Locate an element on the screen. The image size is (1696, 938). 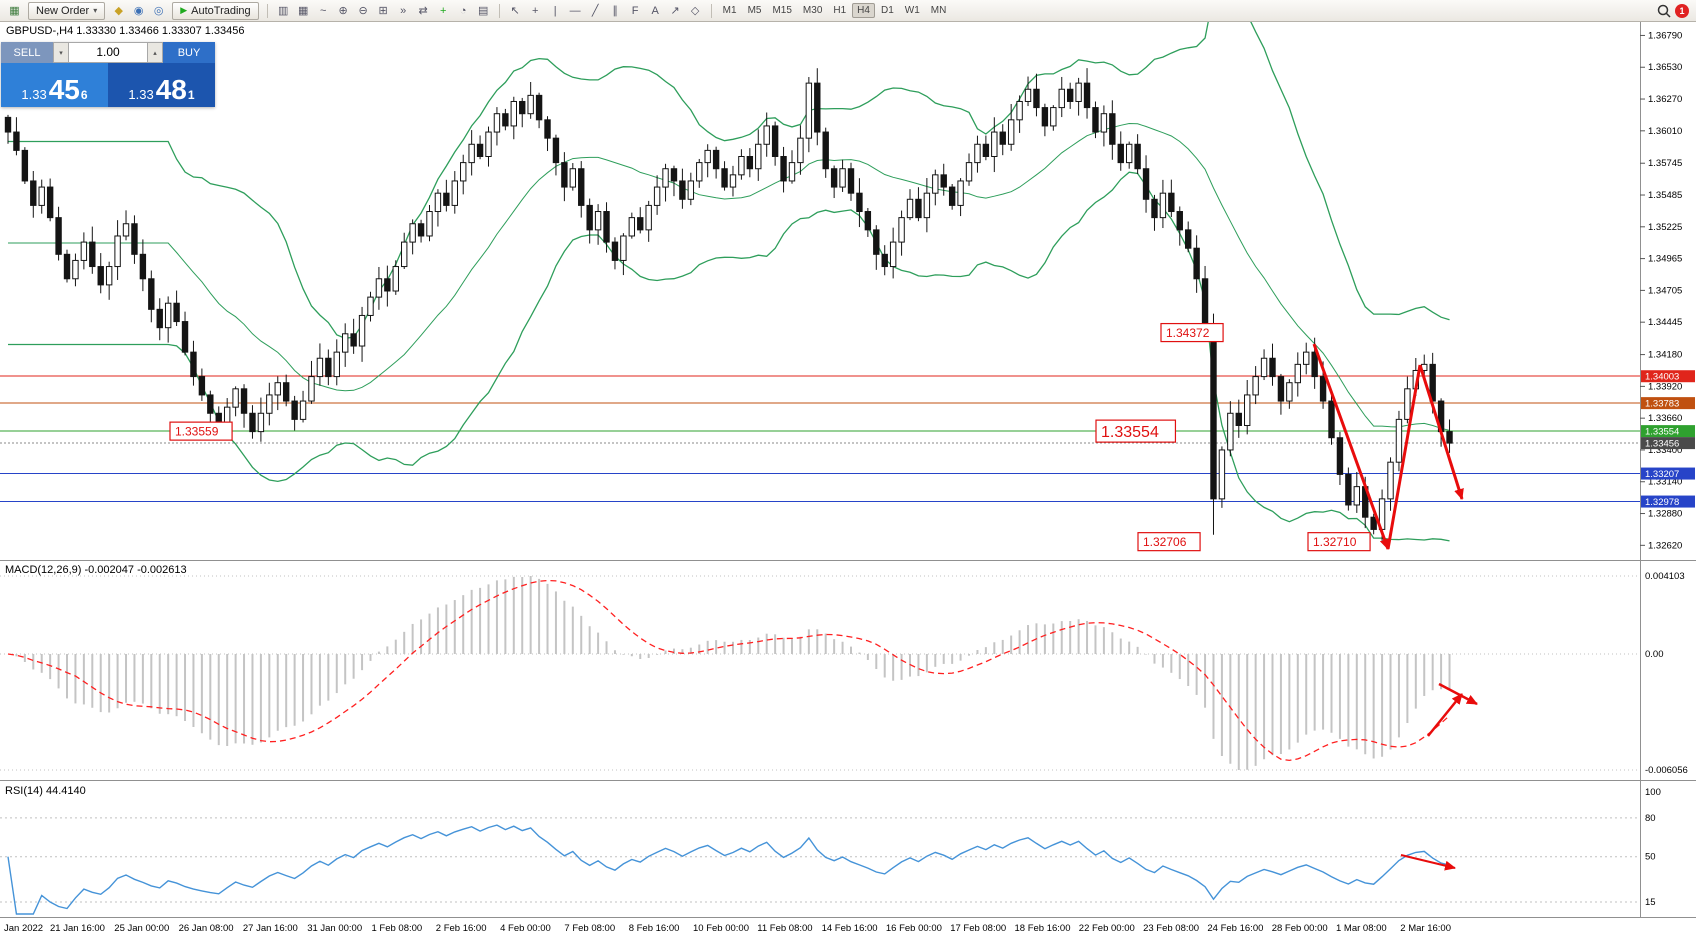
candlestick-chart-icon: ▦ is located at coordinates (303, 11).